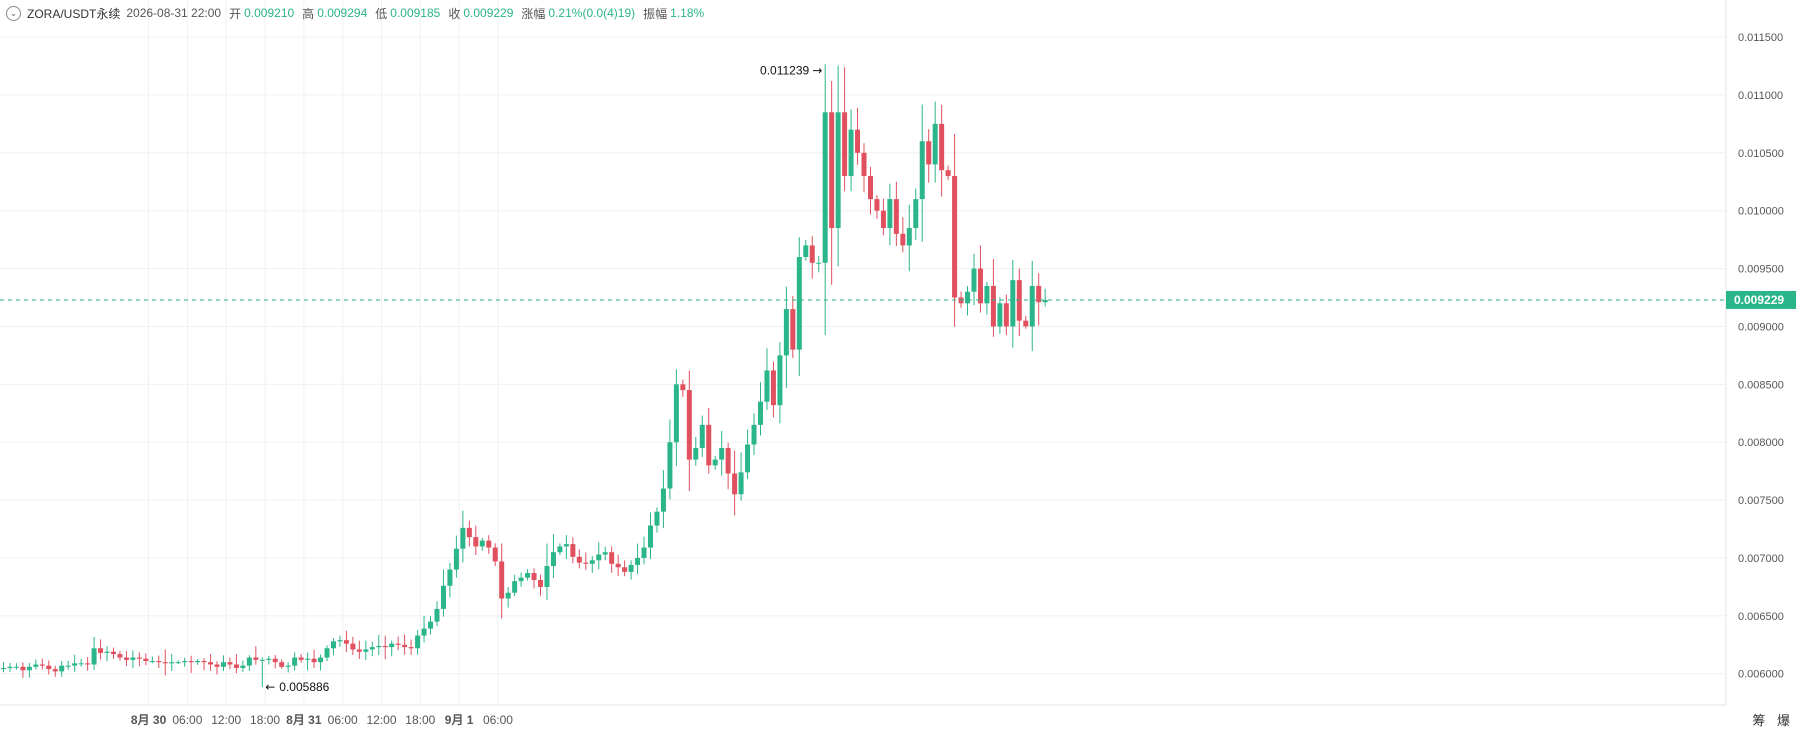  Describe the element at coordinates (13, 13) in the screenshot. I see `collapse-icon: ⌄` at that location.